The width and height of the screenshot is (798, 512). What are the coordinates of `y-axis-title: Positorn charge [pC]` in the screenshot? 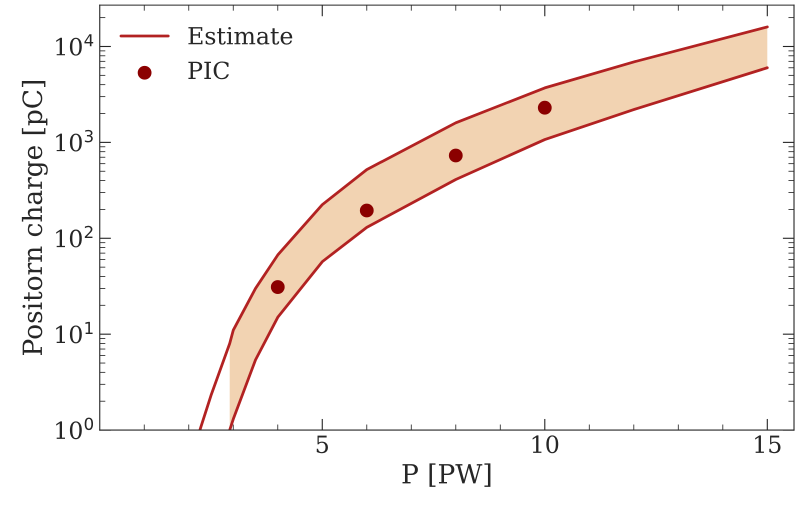 It's located at (35, 218).